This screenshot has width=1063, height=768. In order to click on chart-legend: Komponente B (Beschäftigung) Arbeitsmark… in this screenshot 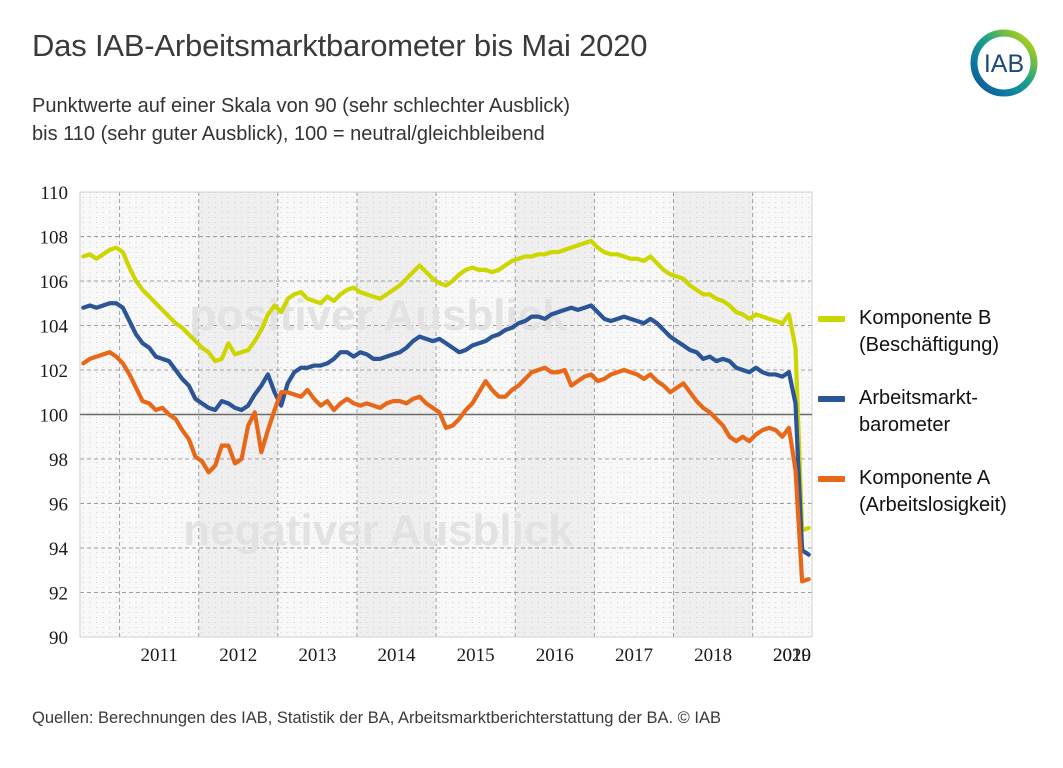, I will do `click(938, 425)`.